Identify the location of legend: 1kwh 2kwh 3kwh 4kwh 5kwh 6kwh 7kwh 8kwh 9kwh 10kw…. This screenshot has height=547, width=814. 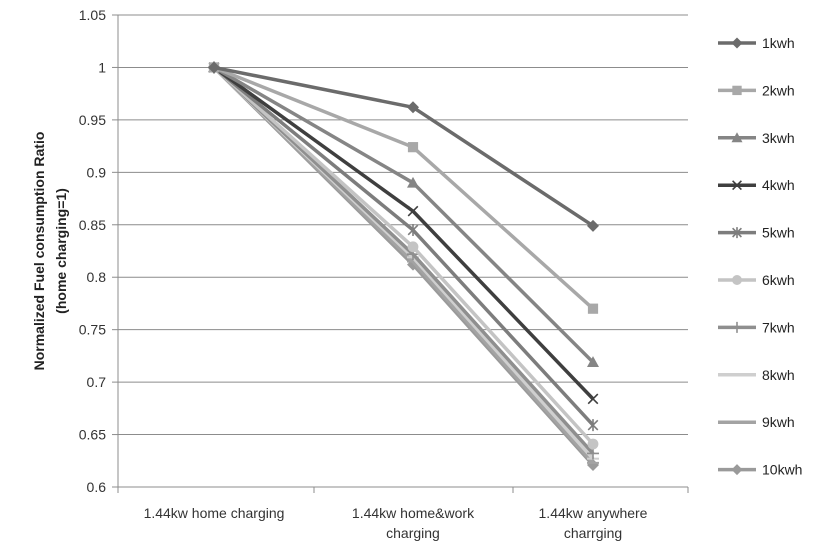
(760, 256).